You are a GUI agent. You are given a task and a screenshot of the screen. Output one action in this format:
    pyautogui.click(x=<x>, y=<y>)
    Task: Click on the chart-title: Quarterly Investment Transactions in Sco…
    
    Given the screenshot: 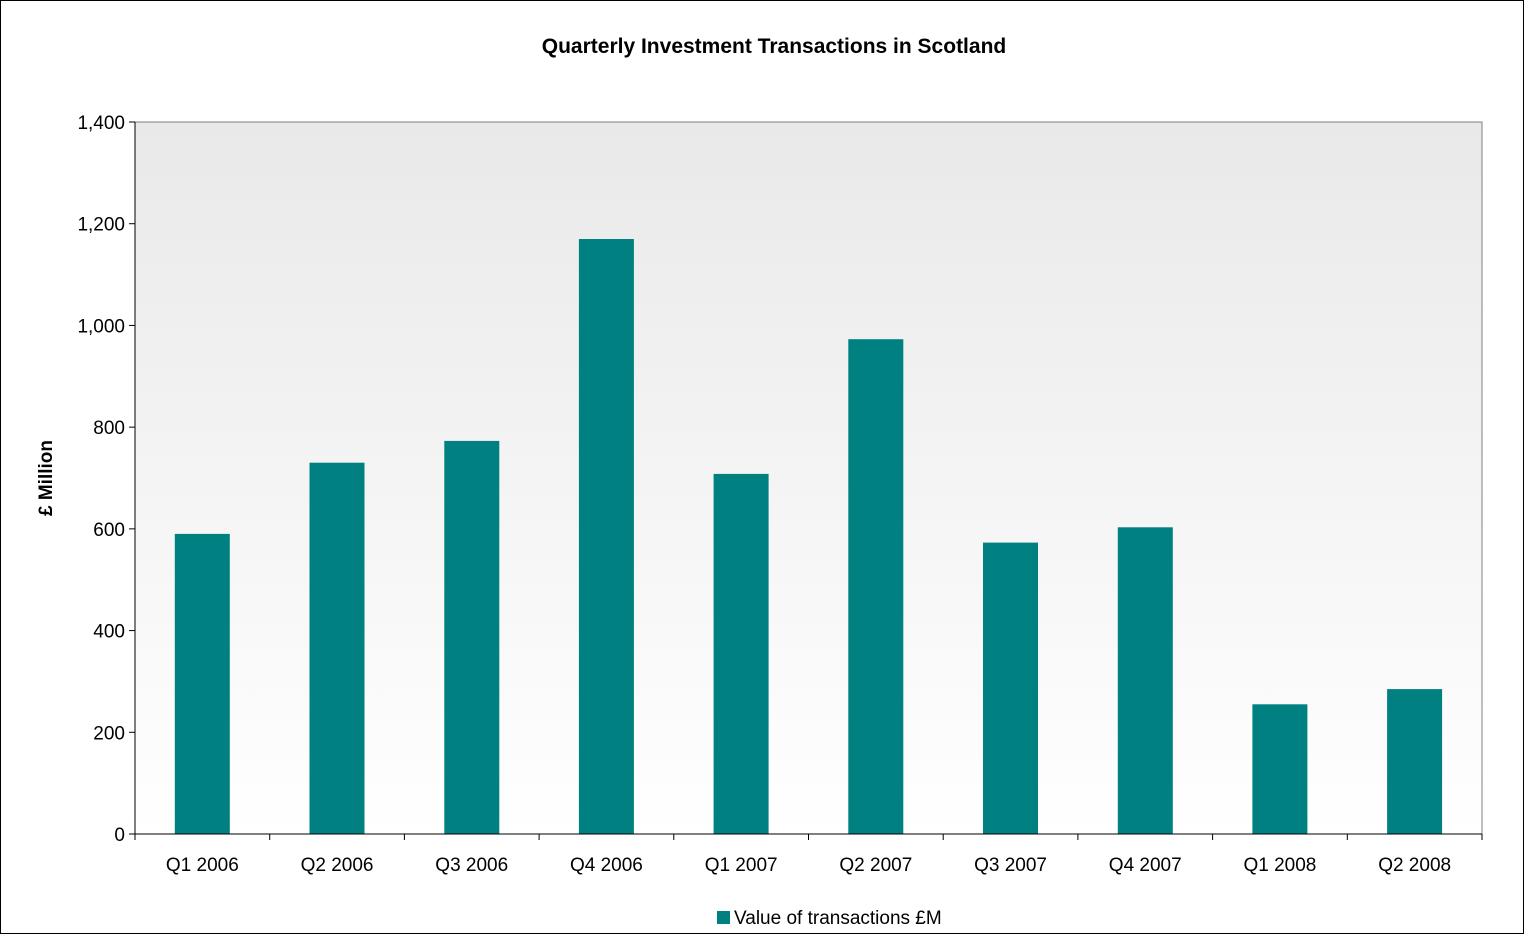 What is the action you would take?
    pyautogui.click(x=774, y=46)
    